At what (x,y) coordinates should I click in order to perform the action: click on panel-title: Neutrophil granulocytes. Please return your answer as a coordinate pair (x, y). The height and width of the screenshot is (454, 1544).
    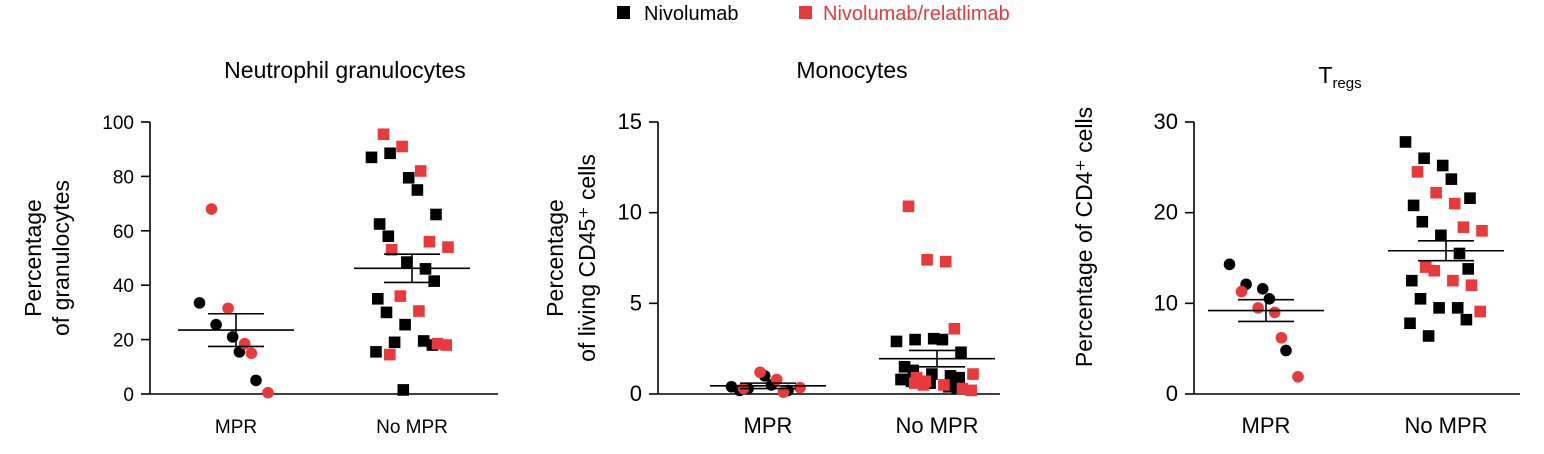
    Looking at the image, I should click on (345, 70).